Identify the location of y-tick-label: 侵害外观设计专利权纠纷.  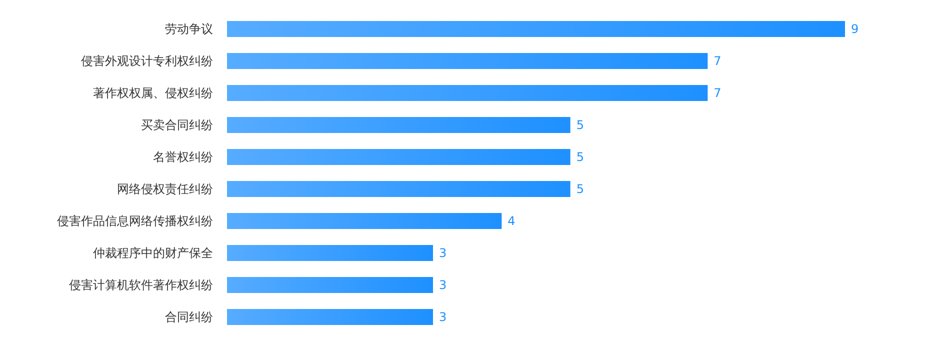
(147, 61).